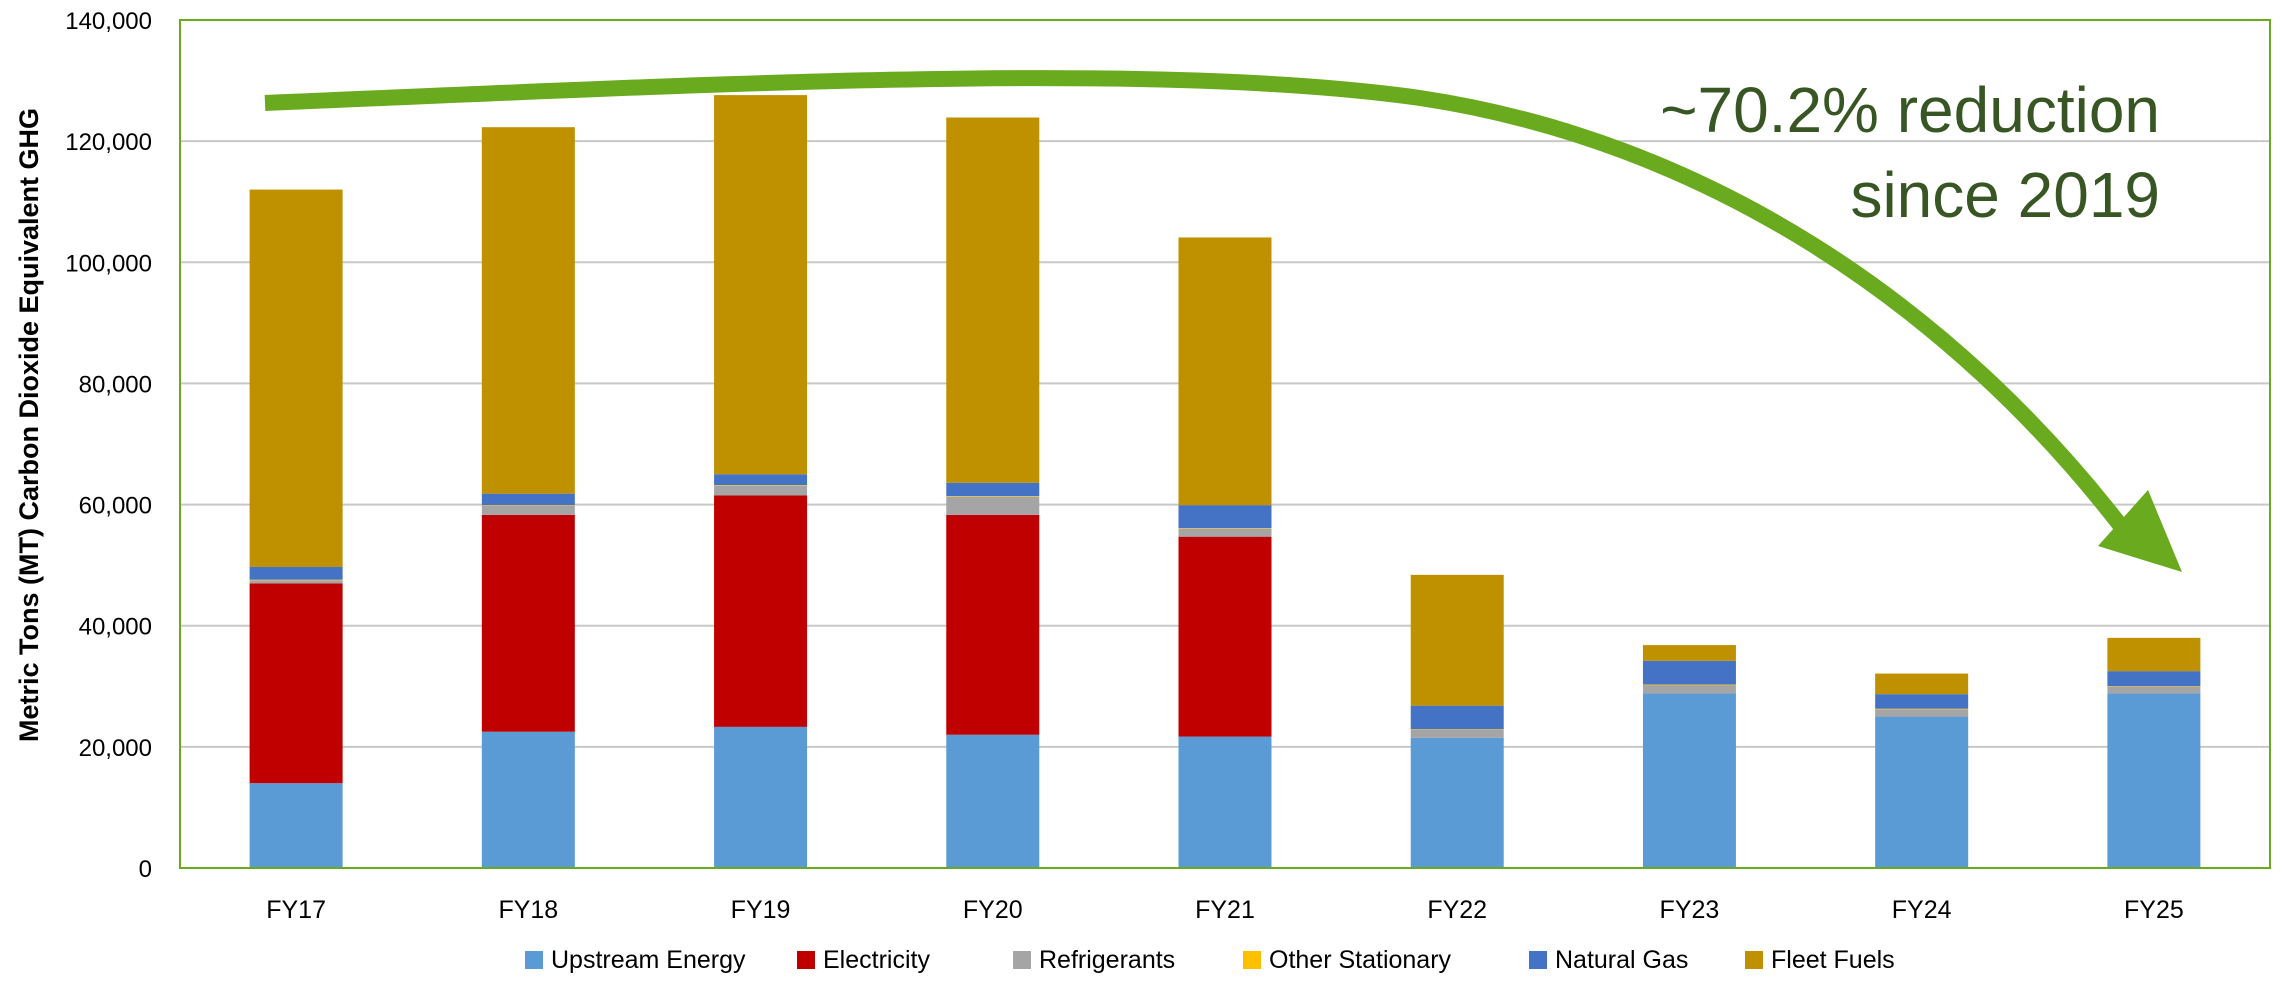  What do you see at coordinates (115, 384) in the screenshot?
I see `y-tick-label: 80,000` at bounding box center [115, 384].